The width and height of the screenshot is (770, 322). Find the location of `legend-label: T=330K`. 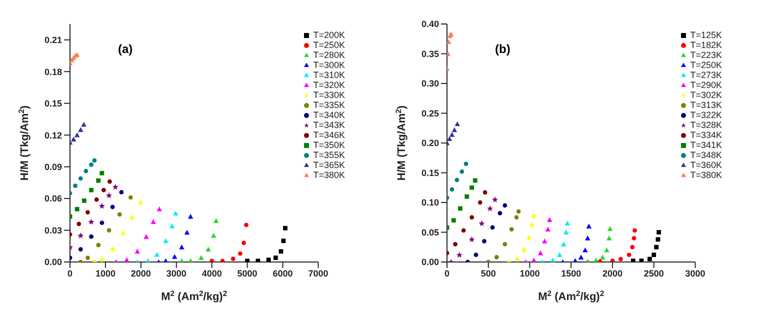

legend-label: T=330K is located at coordinates (329, 95).